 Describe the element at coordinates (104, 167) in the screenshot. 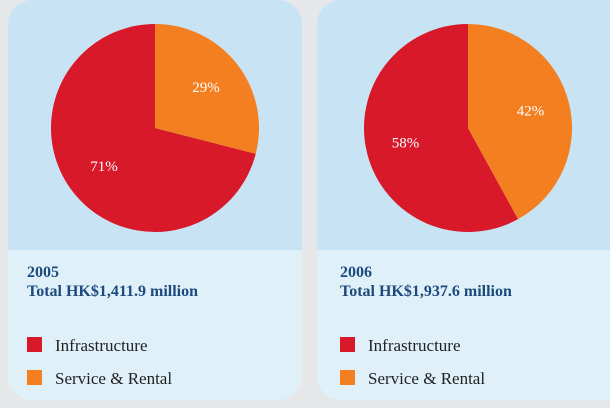

I see `data-label: 71%` at that location.